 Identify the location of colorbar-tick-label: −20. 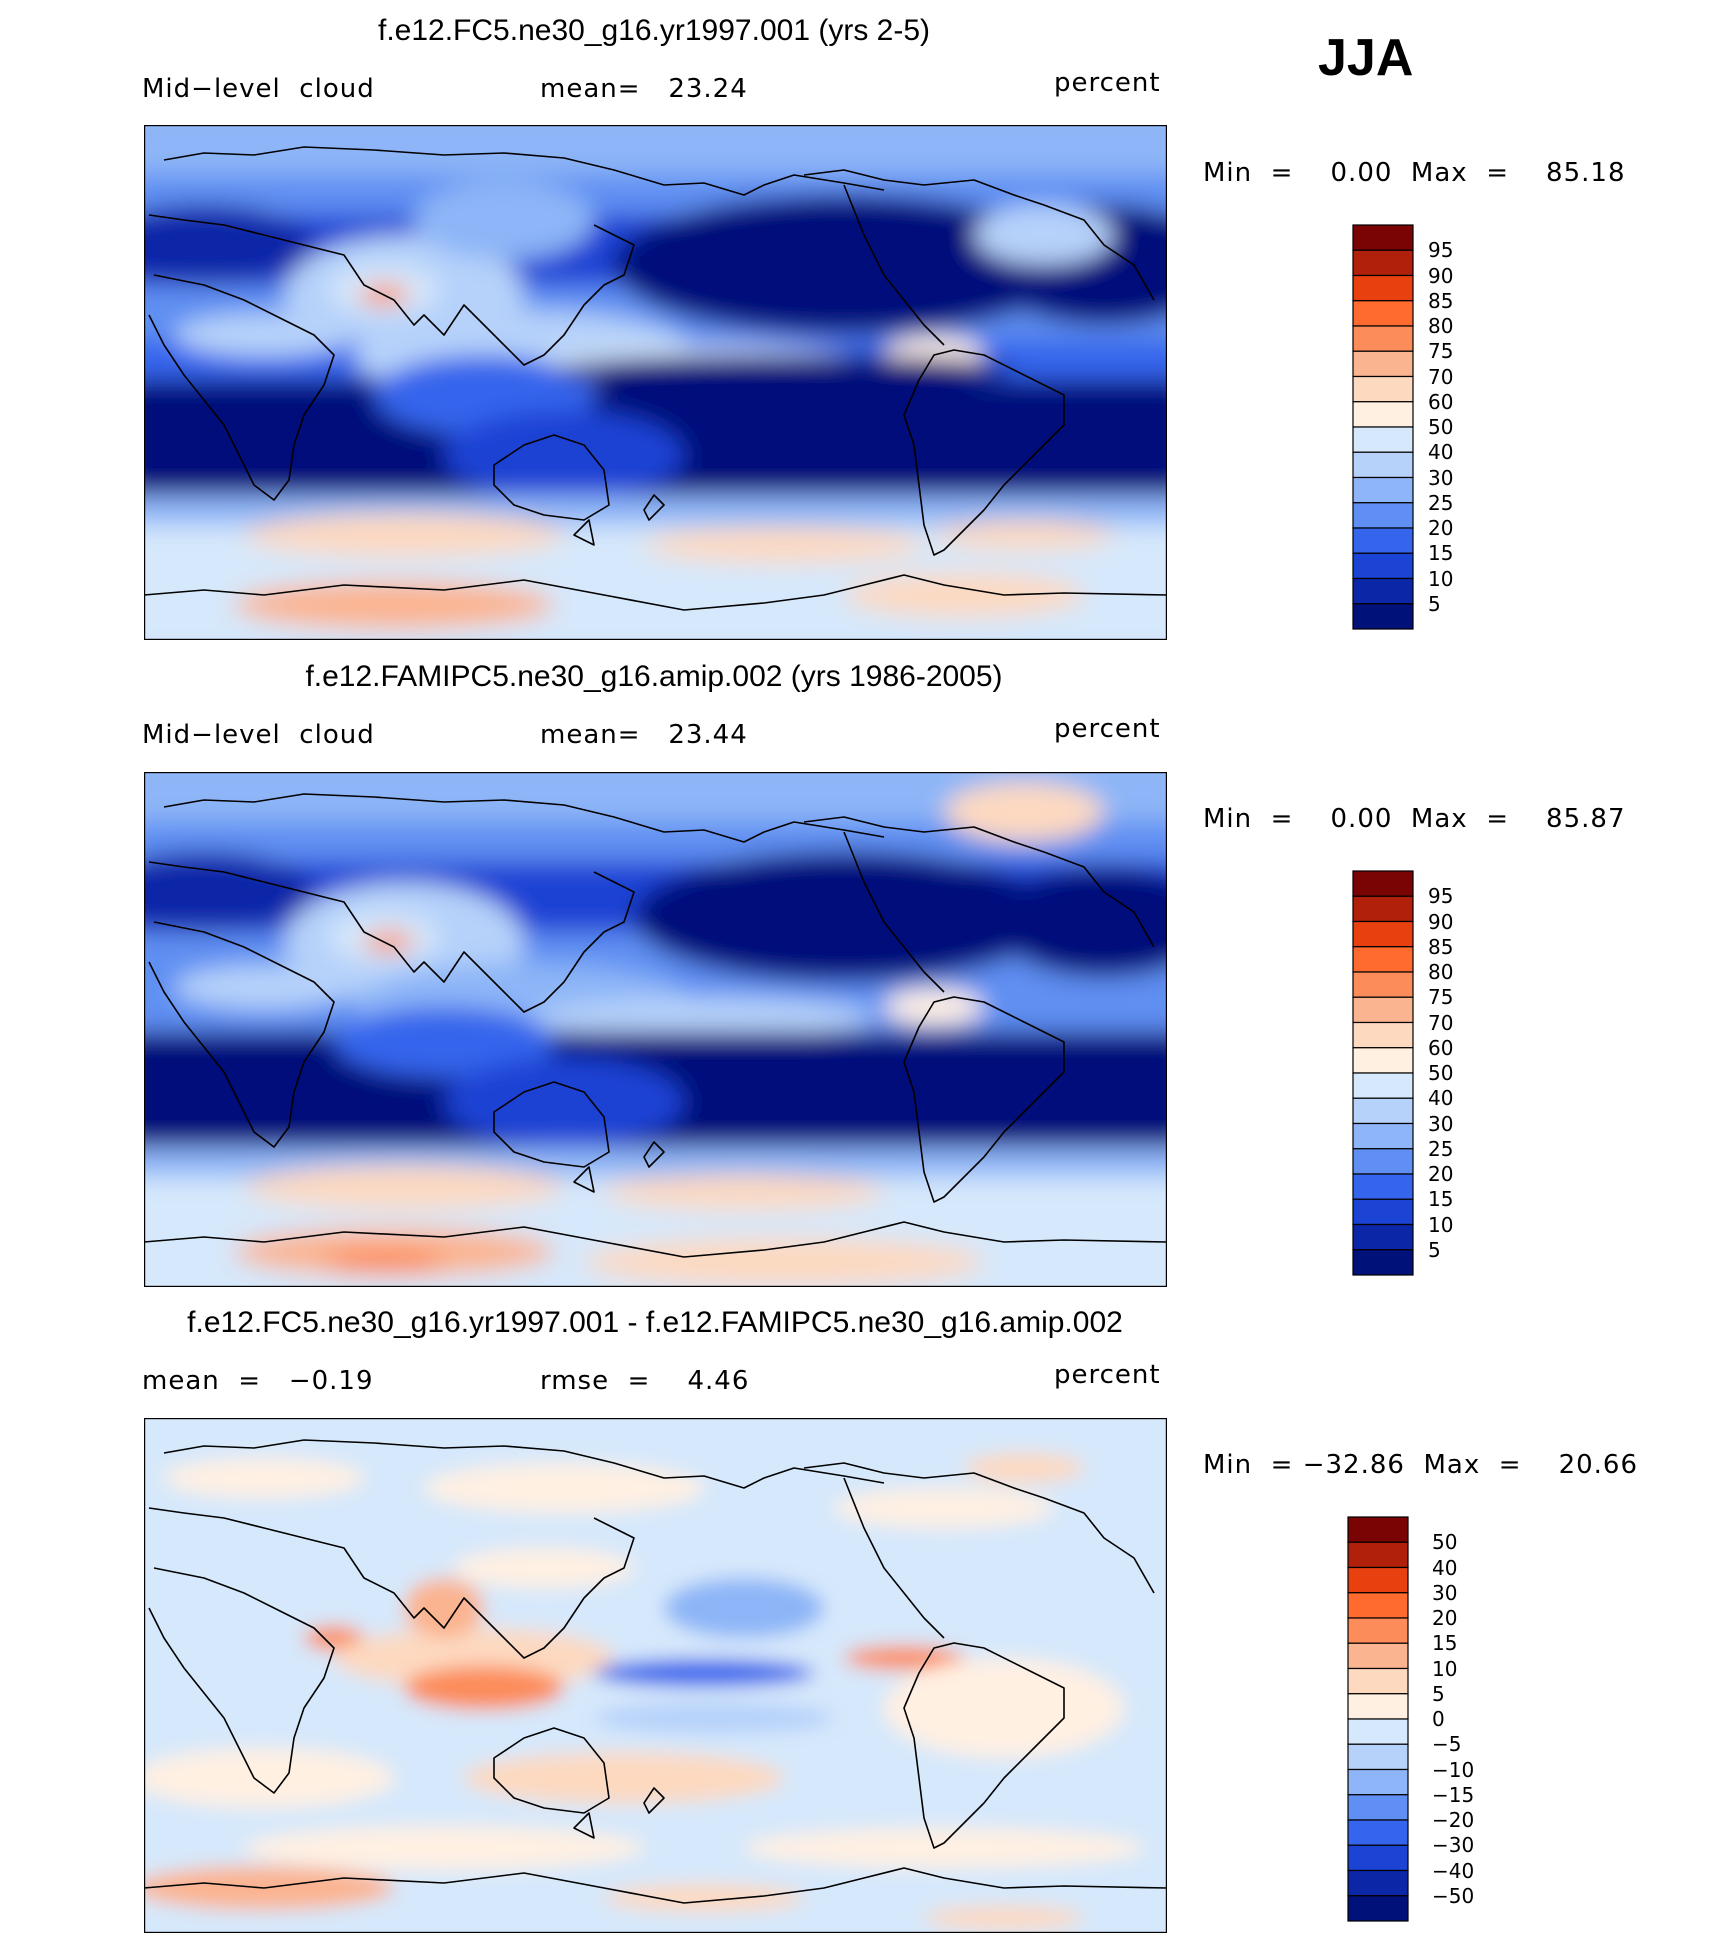
(1453, 1820).